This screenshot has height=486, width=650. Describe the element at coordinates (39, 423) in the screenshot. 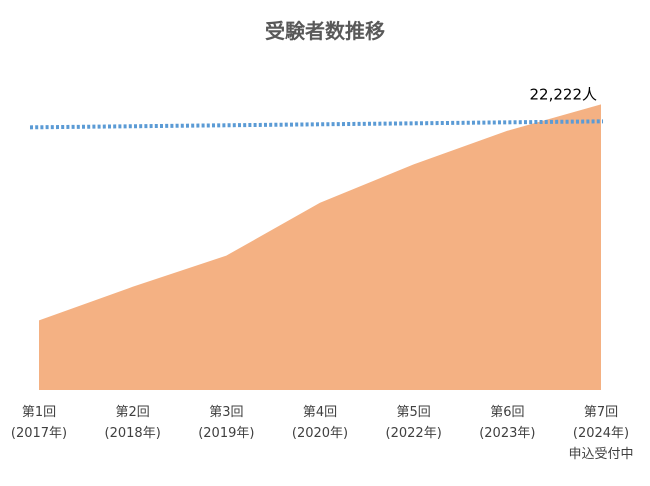

I see `x-tick-label-1: 第1回(2017年)` at that location.